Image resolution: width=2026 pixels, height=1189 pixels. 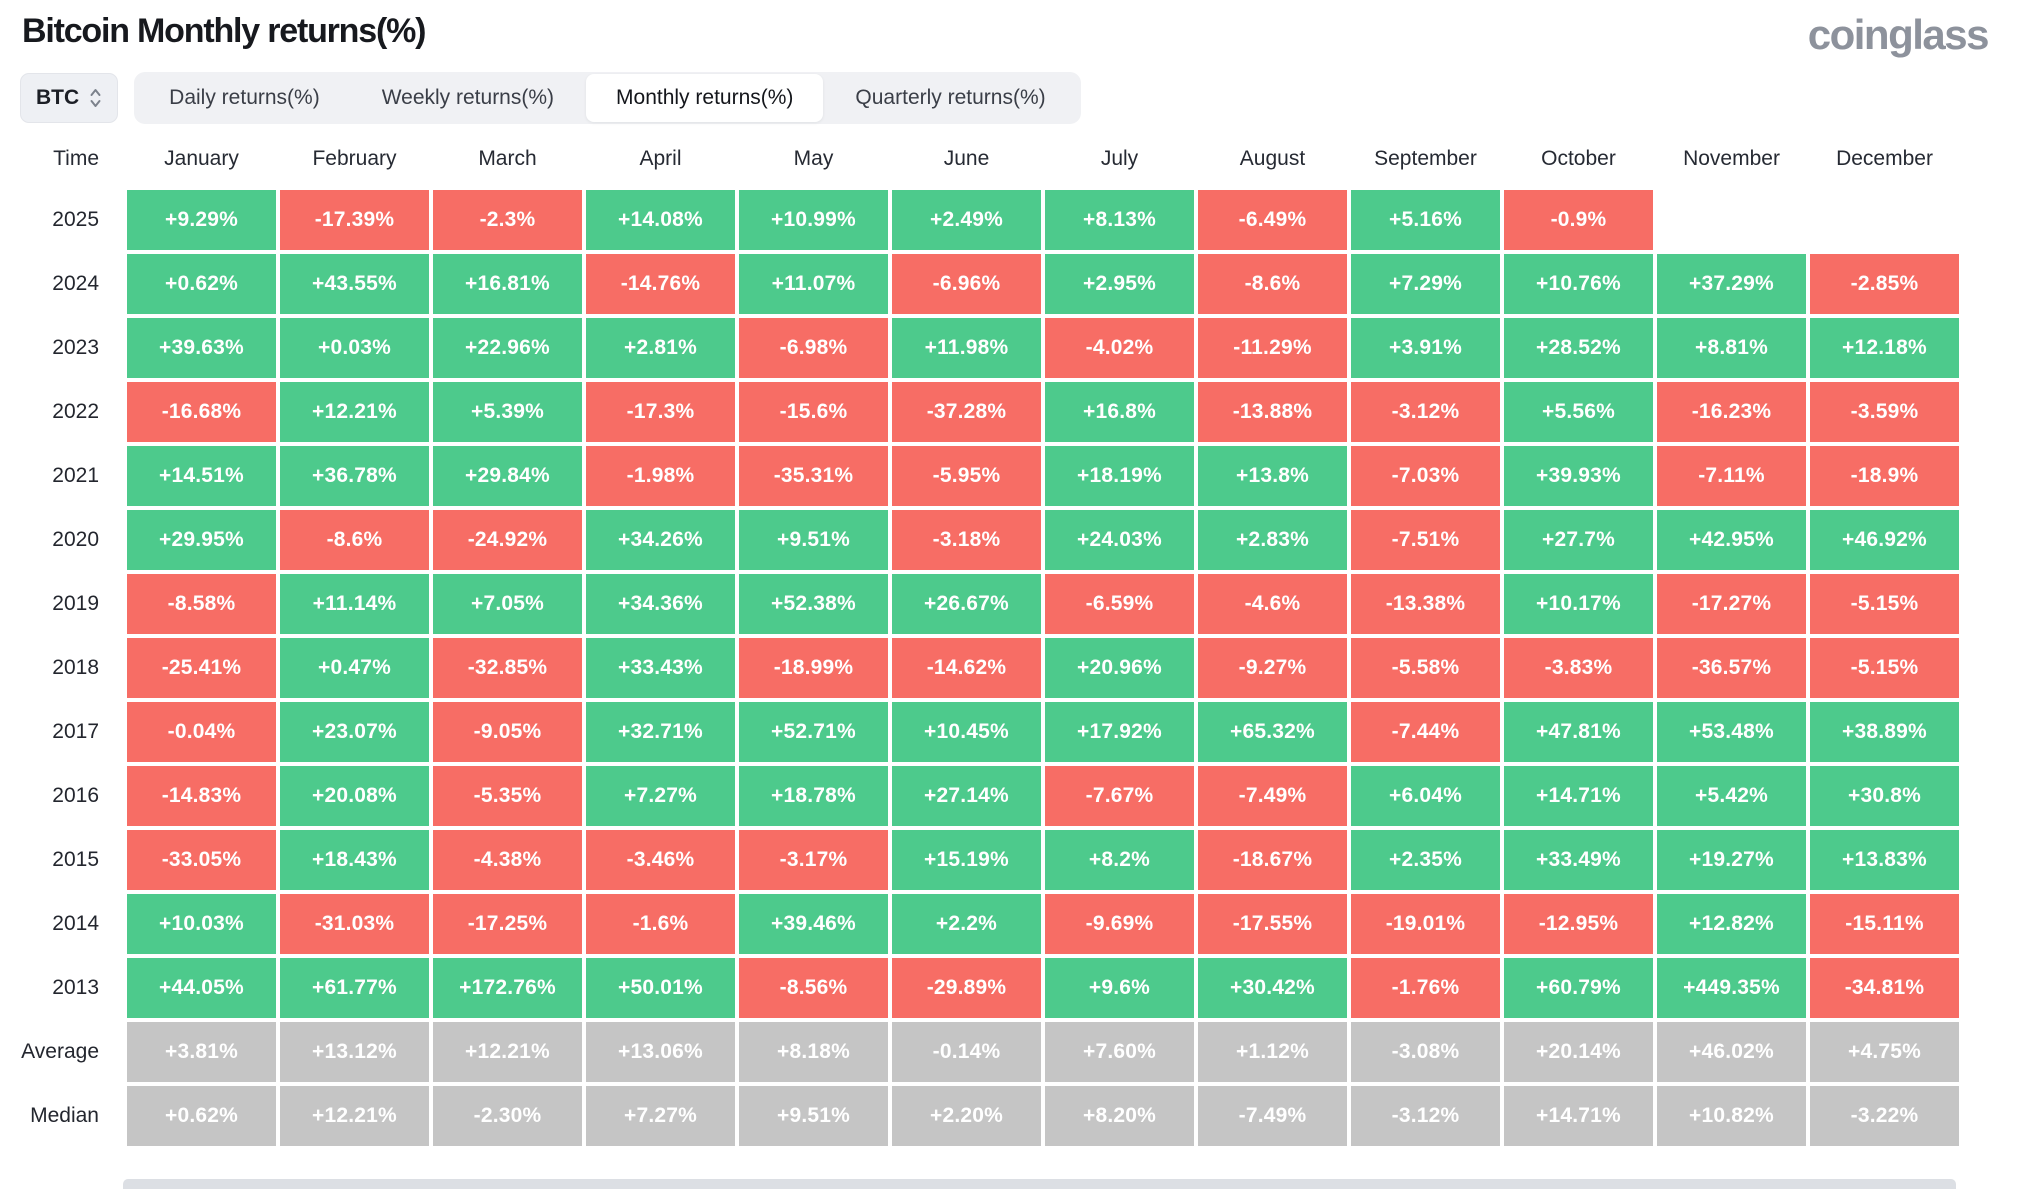 What do you see at coordinates (1425, 924) in the screenshot?
I see `return-cell: -19.01%` at bounding box center [1425, 924].